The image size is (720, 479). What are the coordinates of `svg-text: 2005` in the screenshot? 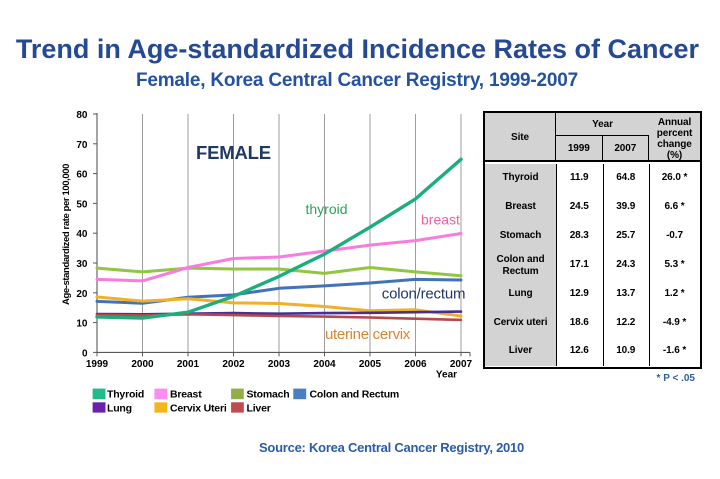 It's located at (370, 364).